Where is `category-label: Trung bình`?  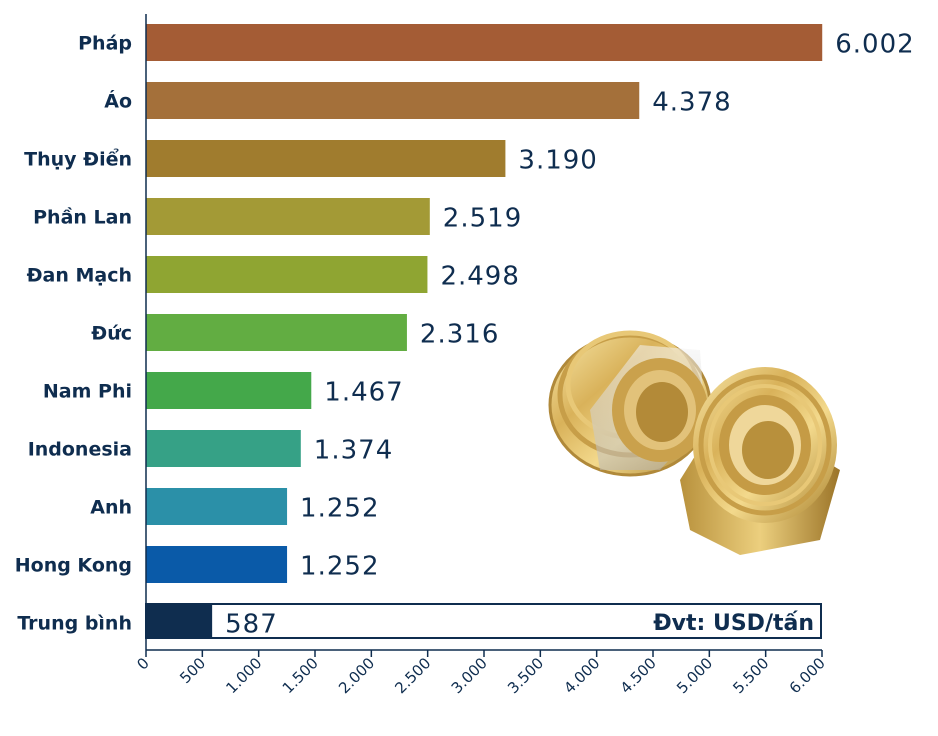
category-label: Trung bình is located at coordinates (74, 624).